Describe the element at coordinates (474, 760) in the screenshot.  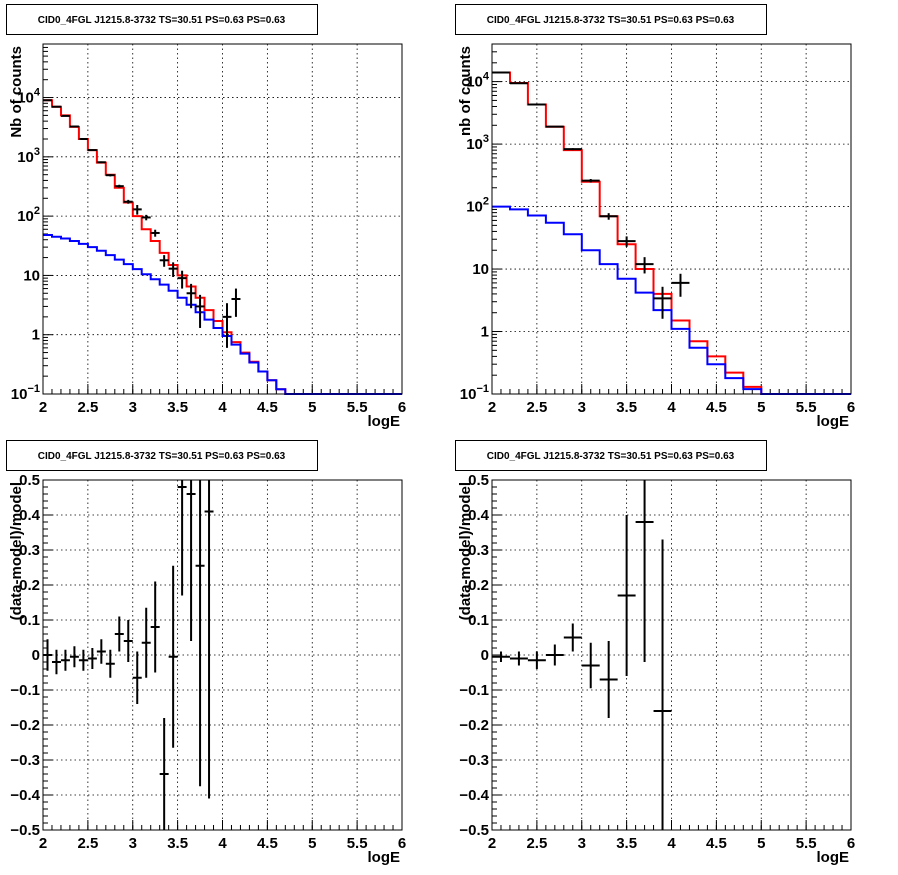
I see `y-tick-label: −0.3` at that location.